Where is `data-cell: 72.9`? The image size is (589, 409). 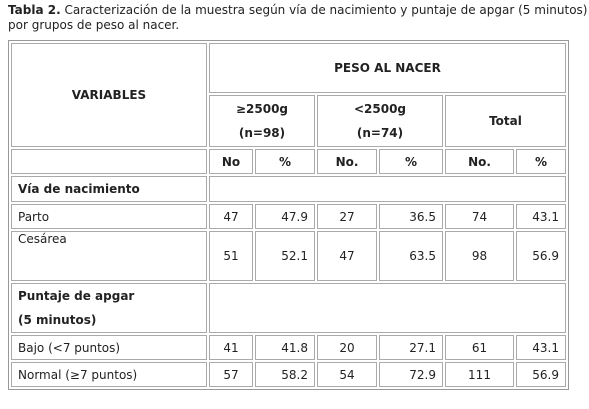
data-cell: 72.9 is located at coordinates (411, 374).